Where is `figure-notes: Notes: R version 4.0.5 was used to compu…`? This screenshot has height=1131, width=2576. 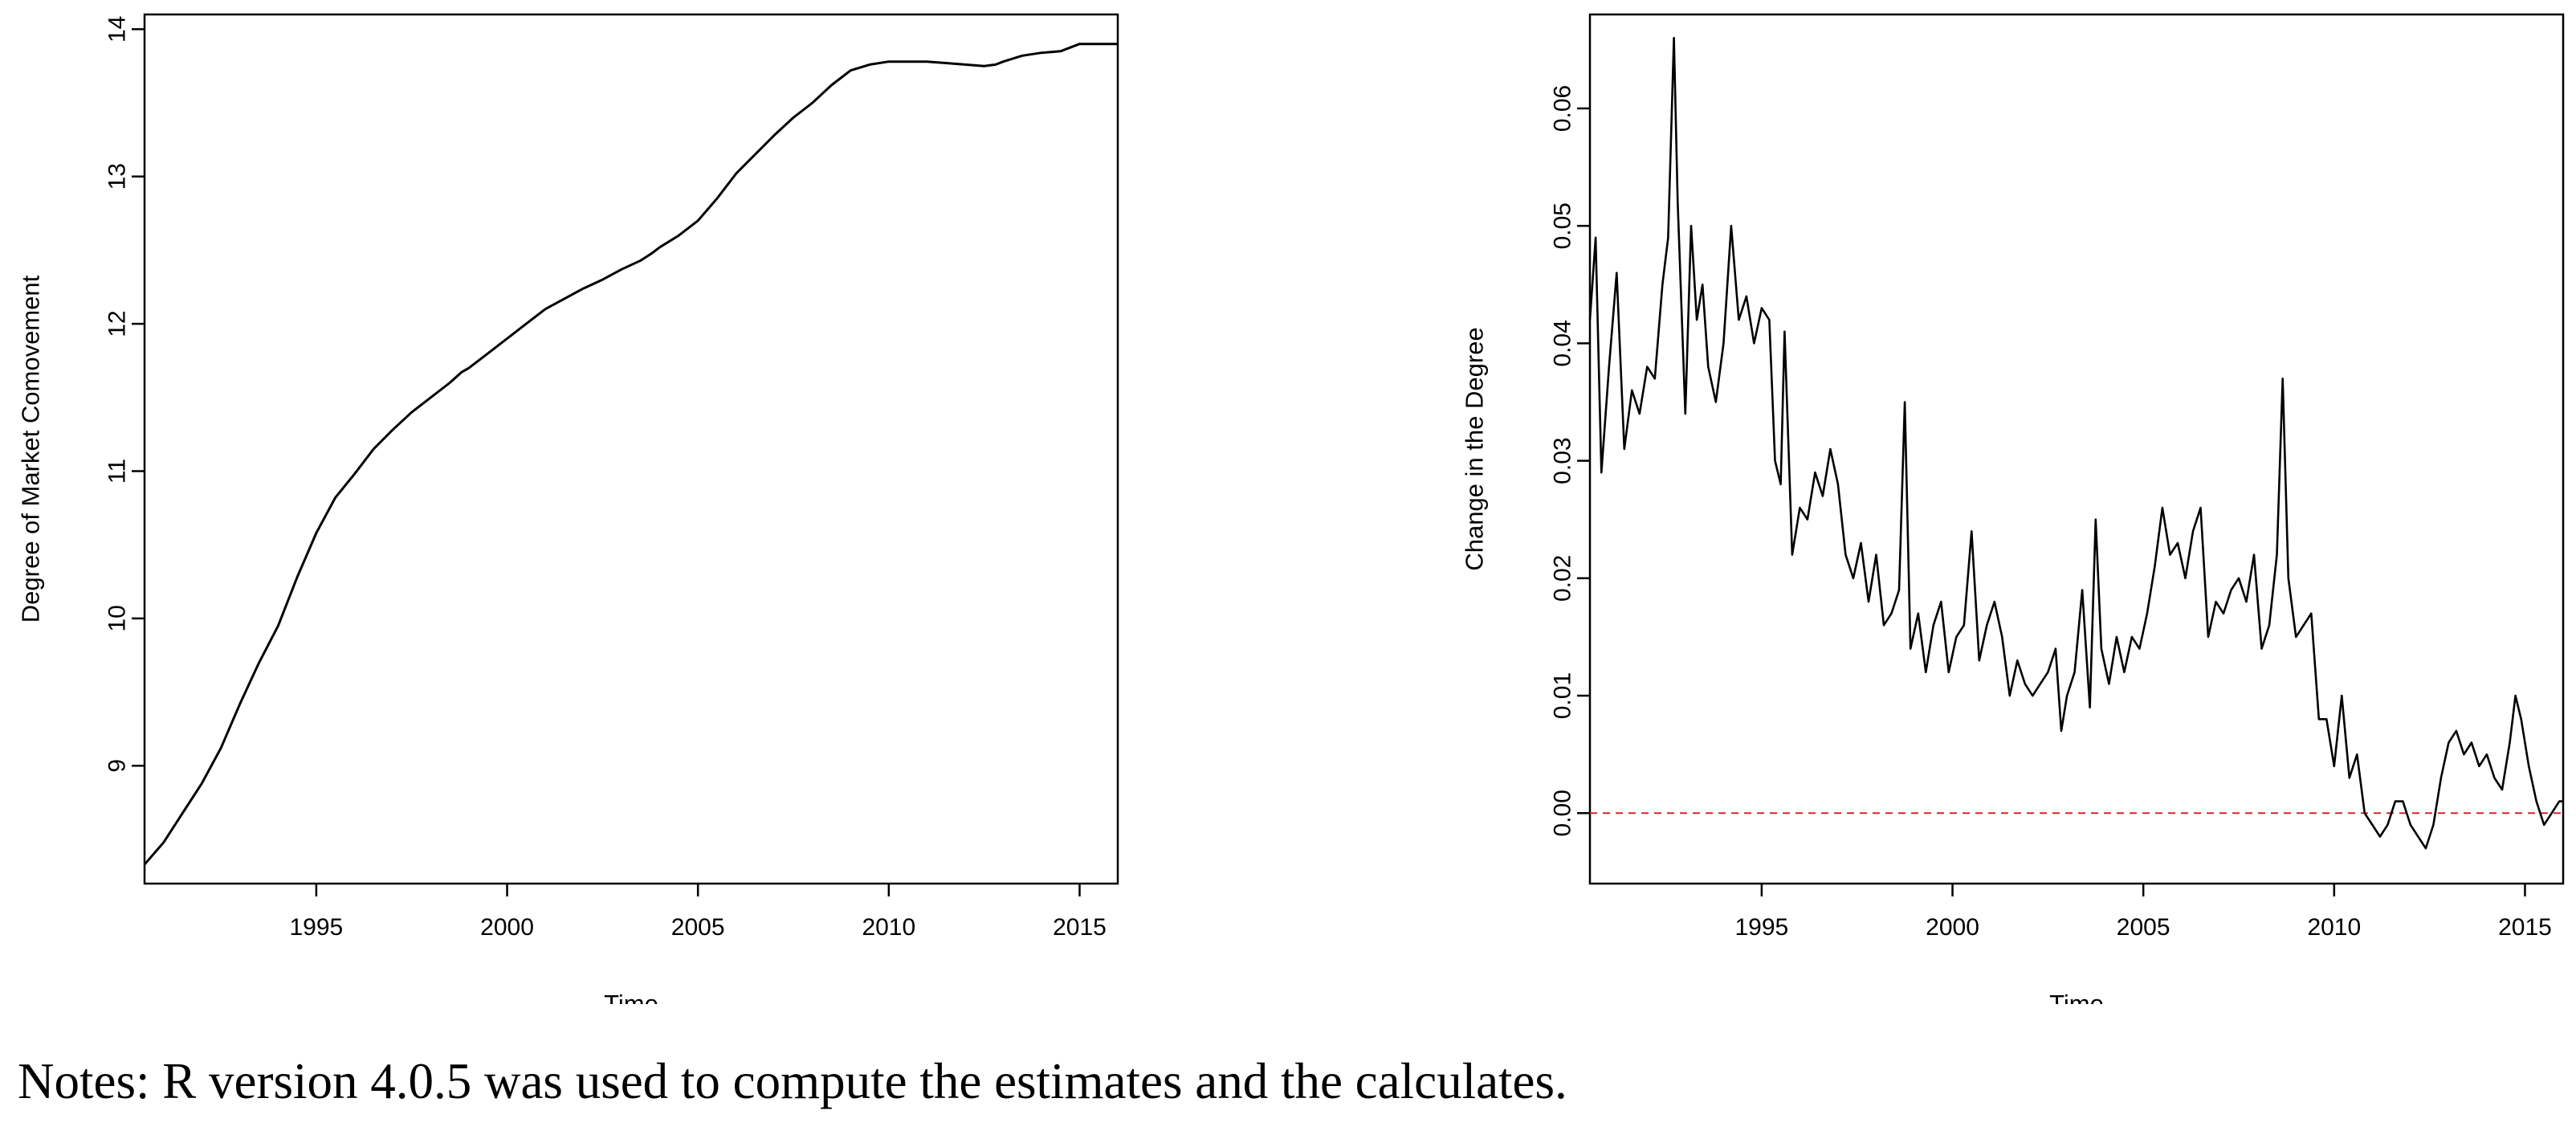
figure-notes: Notes: R version 4.0.5 was used to compu… is located at coordinates (792, 1081).